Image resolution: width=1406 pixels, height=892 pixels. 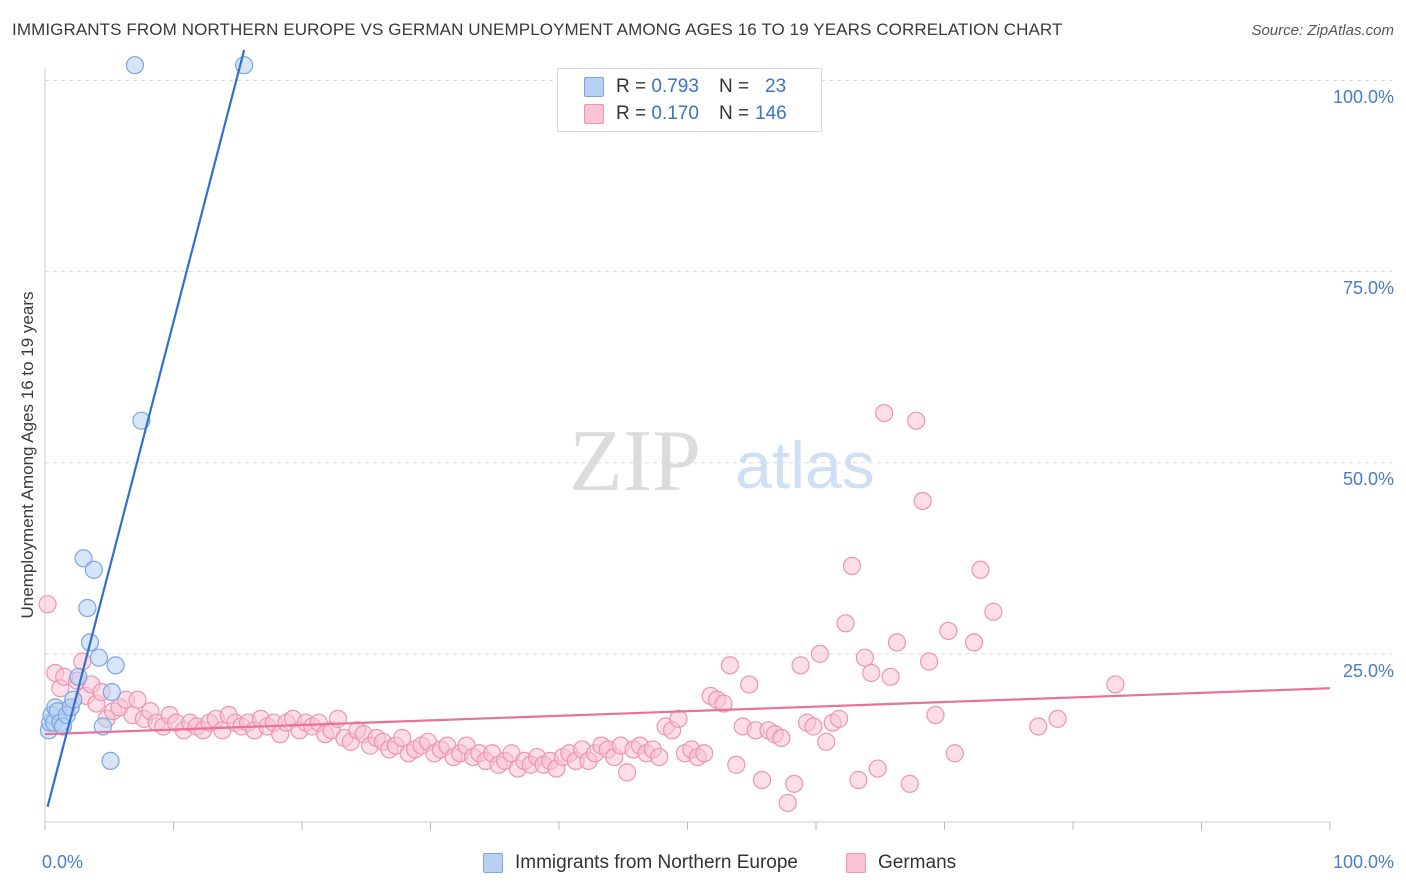 What do you see at coordinates (1368, 288) in the screenshot?
I see `y-tick-75: 75.0%` at bounding box center [1368, 288].